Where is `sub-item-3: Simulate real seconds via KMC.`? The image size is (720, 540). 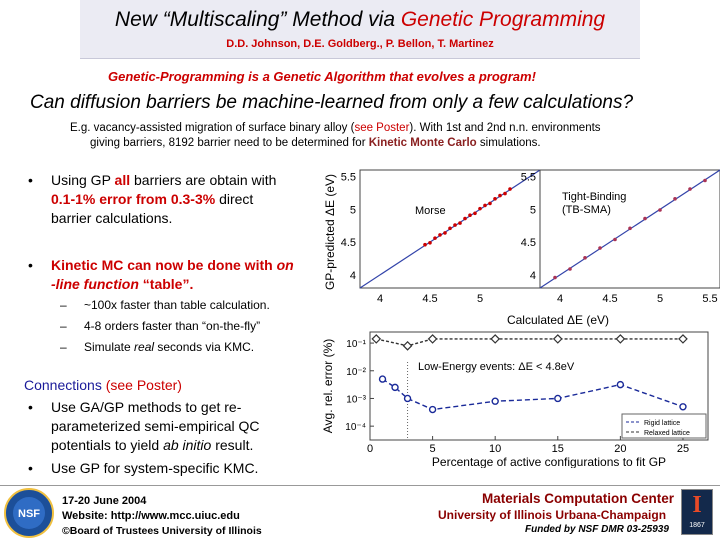 sub-item-3: Simulate real seconds via KMC. is located at coordinates (169, 347).